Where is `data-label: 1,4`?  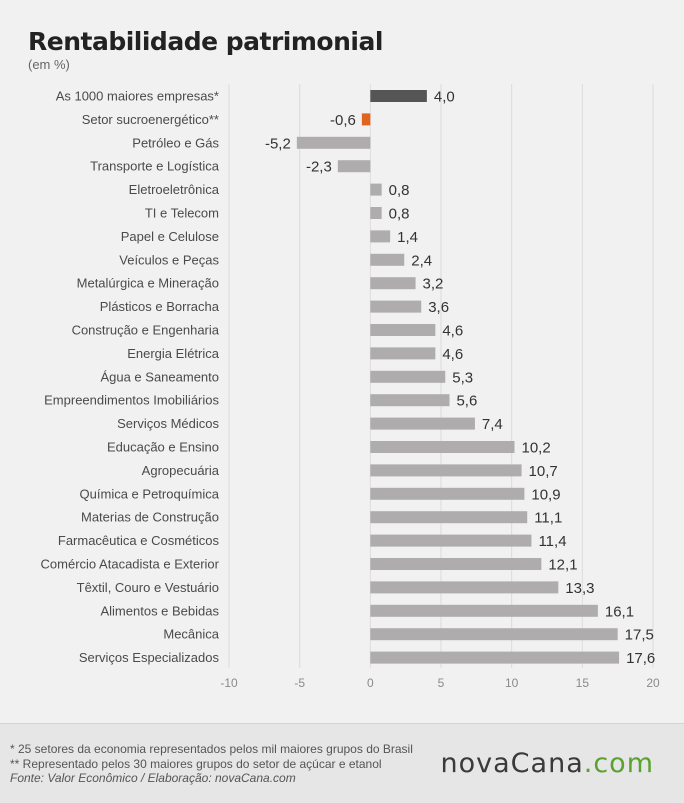 data-label: 1,4 is located at coordinates (407, 237).